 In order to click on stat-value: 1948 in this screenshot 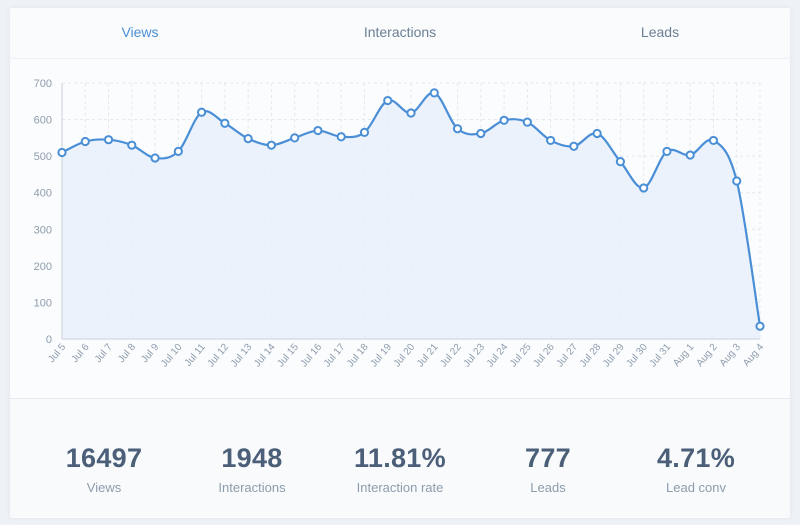, I will do `click(252, 458)`.